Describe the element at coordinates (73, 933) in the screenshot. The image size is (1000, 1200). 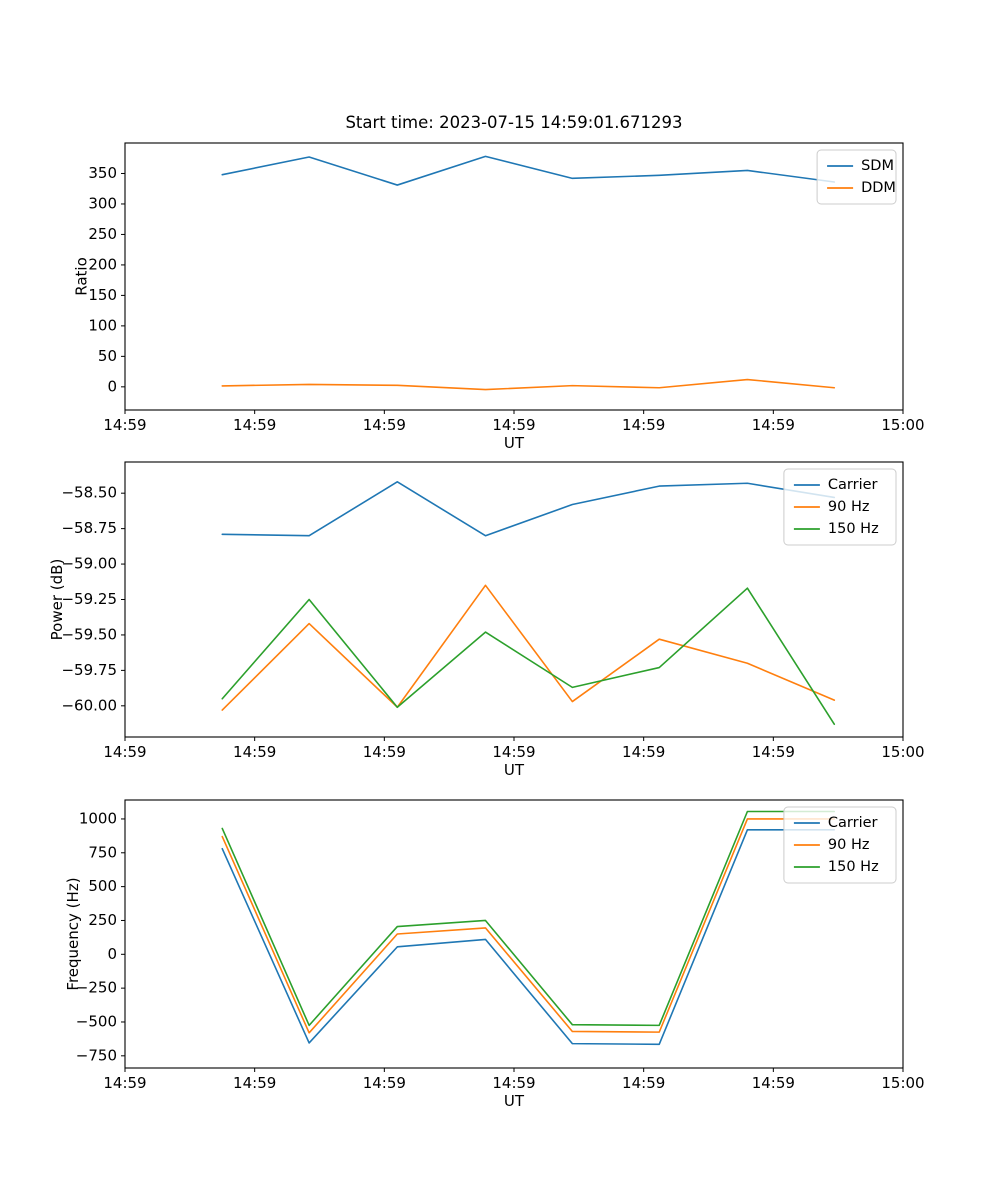
I see `y-axis-label: Frequency (Hz)` at that location.